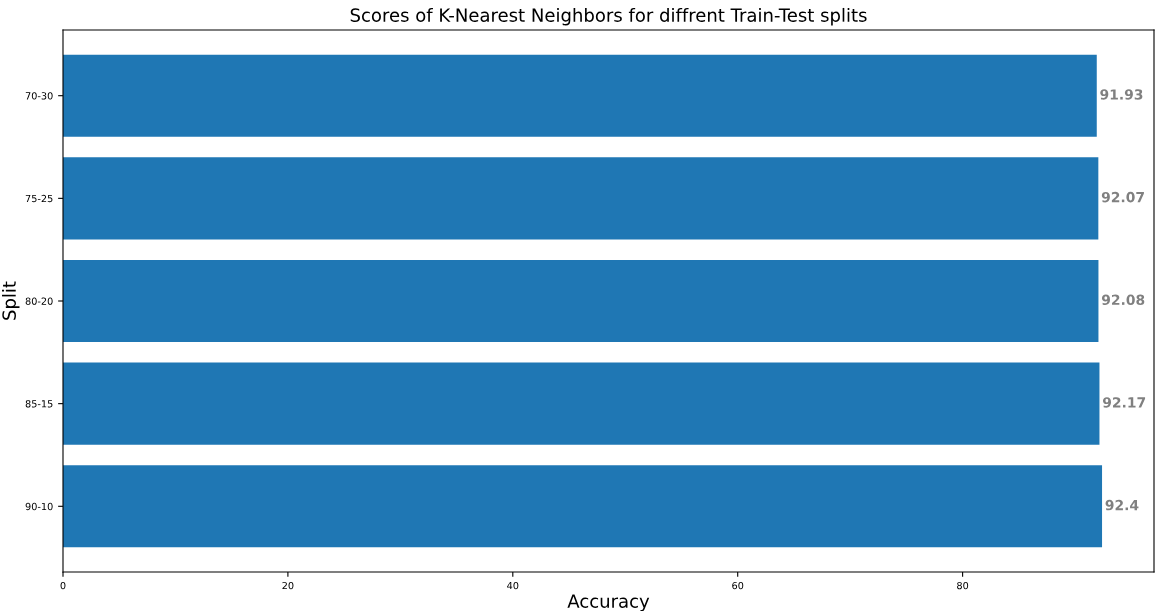 Image resolution: width=1155 pixels, height=611 pixels. Describe the element at coordinates (63, 585) in the screenshot. I see `x-tick-label: 0` at that location.